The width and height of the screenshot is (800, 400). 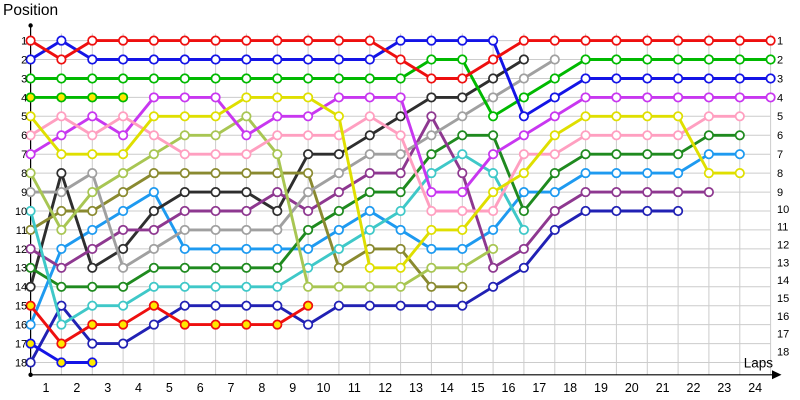 What do you see at coordinates (724, 388) in the screenshot?
I see `svg-text: 23` at bounding box center [724, 388].